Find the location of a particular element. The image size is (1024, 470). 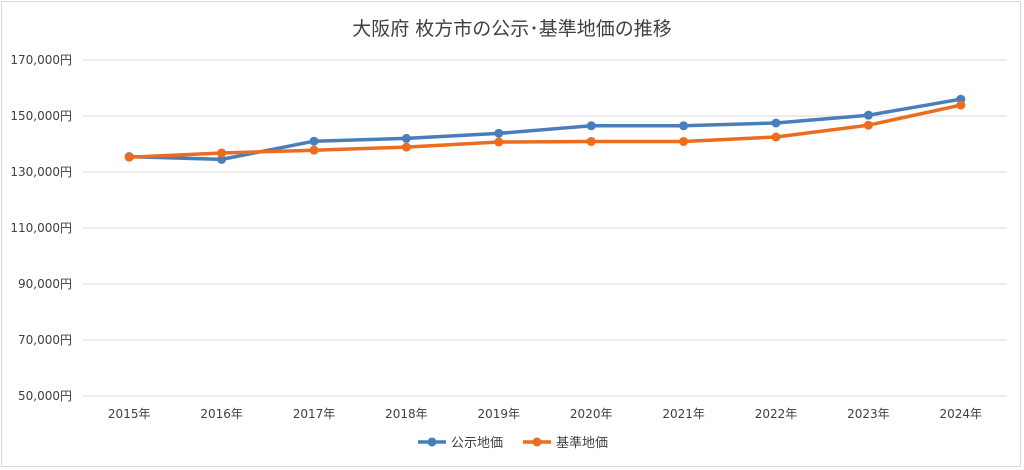

x-tick-label: 2016年 is located at coordinates (221, 414).